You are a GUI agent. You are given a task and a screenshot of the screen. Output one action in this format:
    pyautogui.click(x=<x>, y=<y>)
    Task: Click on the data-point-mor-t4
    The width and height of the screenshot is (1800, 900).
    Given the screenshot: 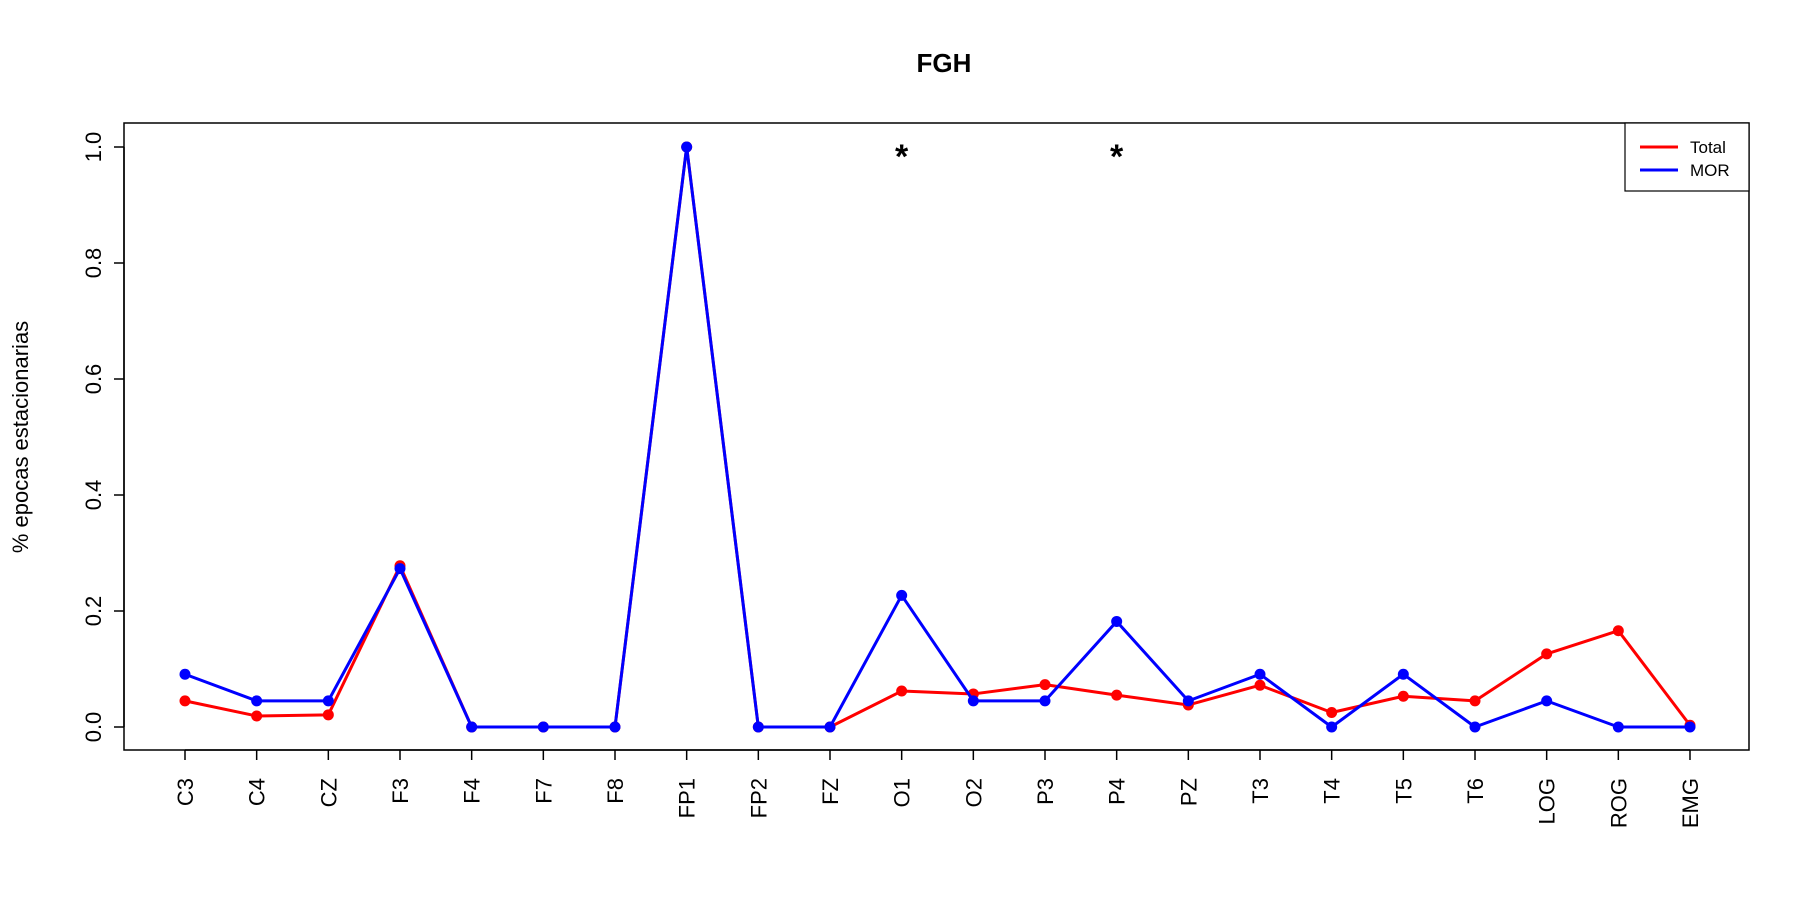 What is the action you would take?
    pyautogui.click(x=1332, y=727)
    